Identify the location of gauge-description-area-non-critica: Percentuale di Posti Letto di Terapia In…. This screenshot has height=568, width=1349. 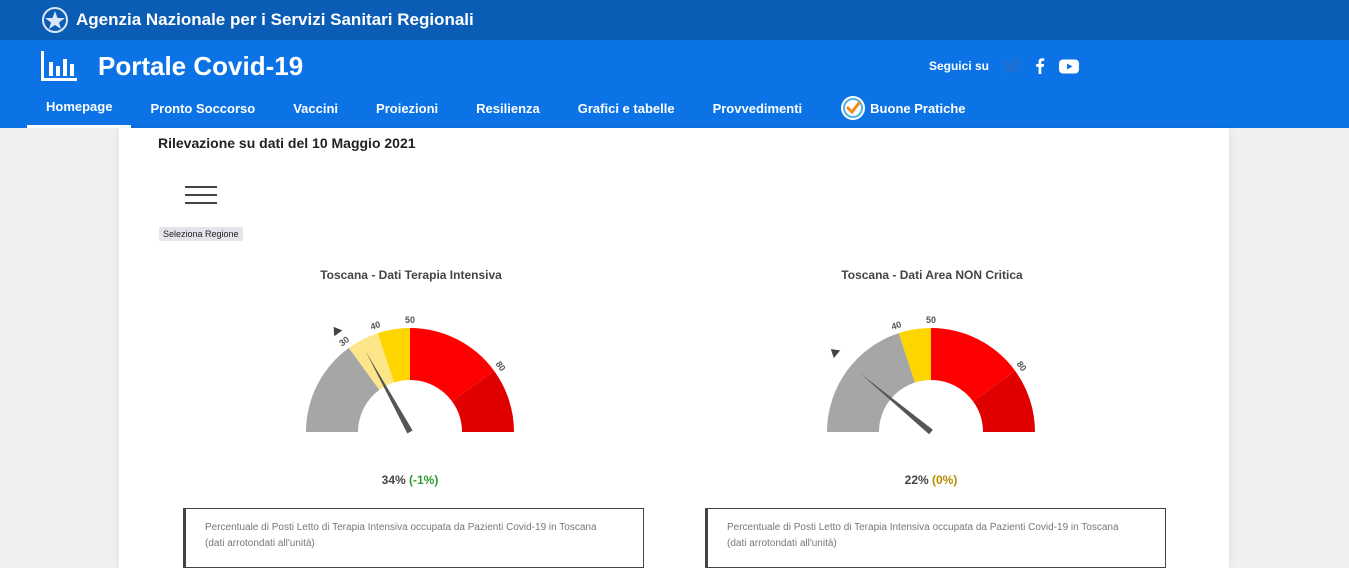
(935, 538).